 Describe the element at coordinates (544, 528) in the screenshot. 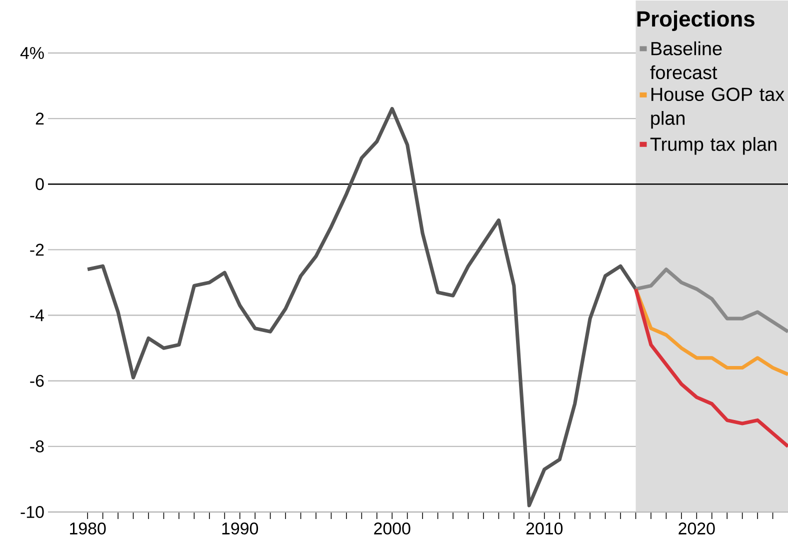

I see `x-tick-label: 2010` at that location.